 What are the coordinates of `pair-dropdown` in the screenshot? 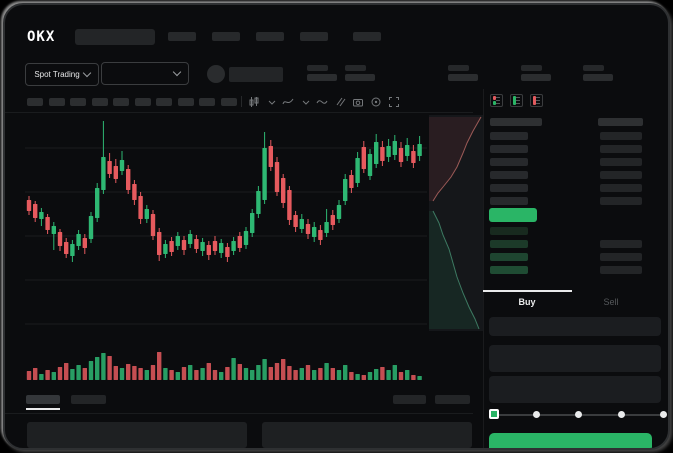 It's located at (145, 73).